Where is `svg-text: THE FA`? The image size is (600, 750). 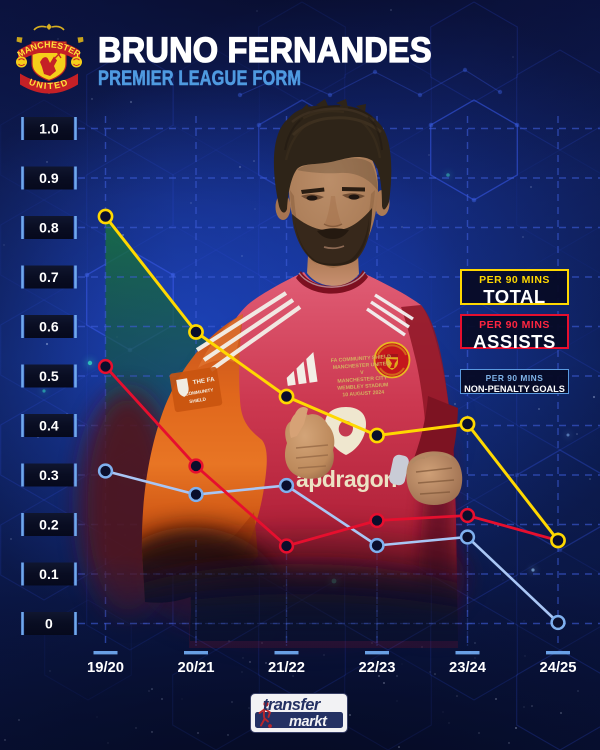 svg-text: THE FA is located at coordinates (203, 381).